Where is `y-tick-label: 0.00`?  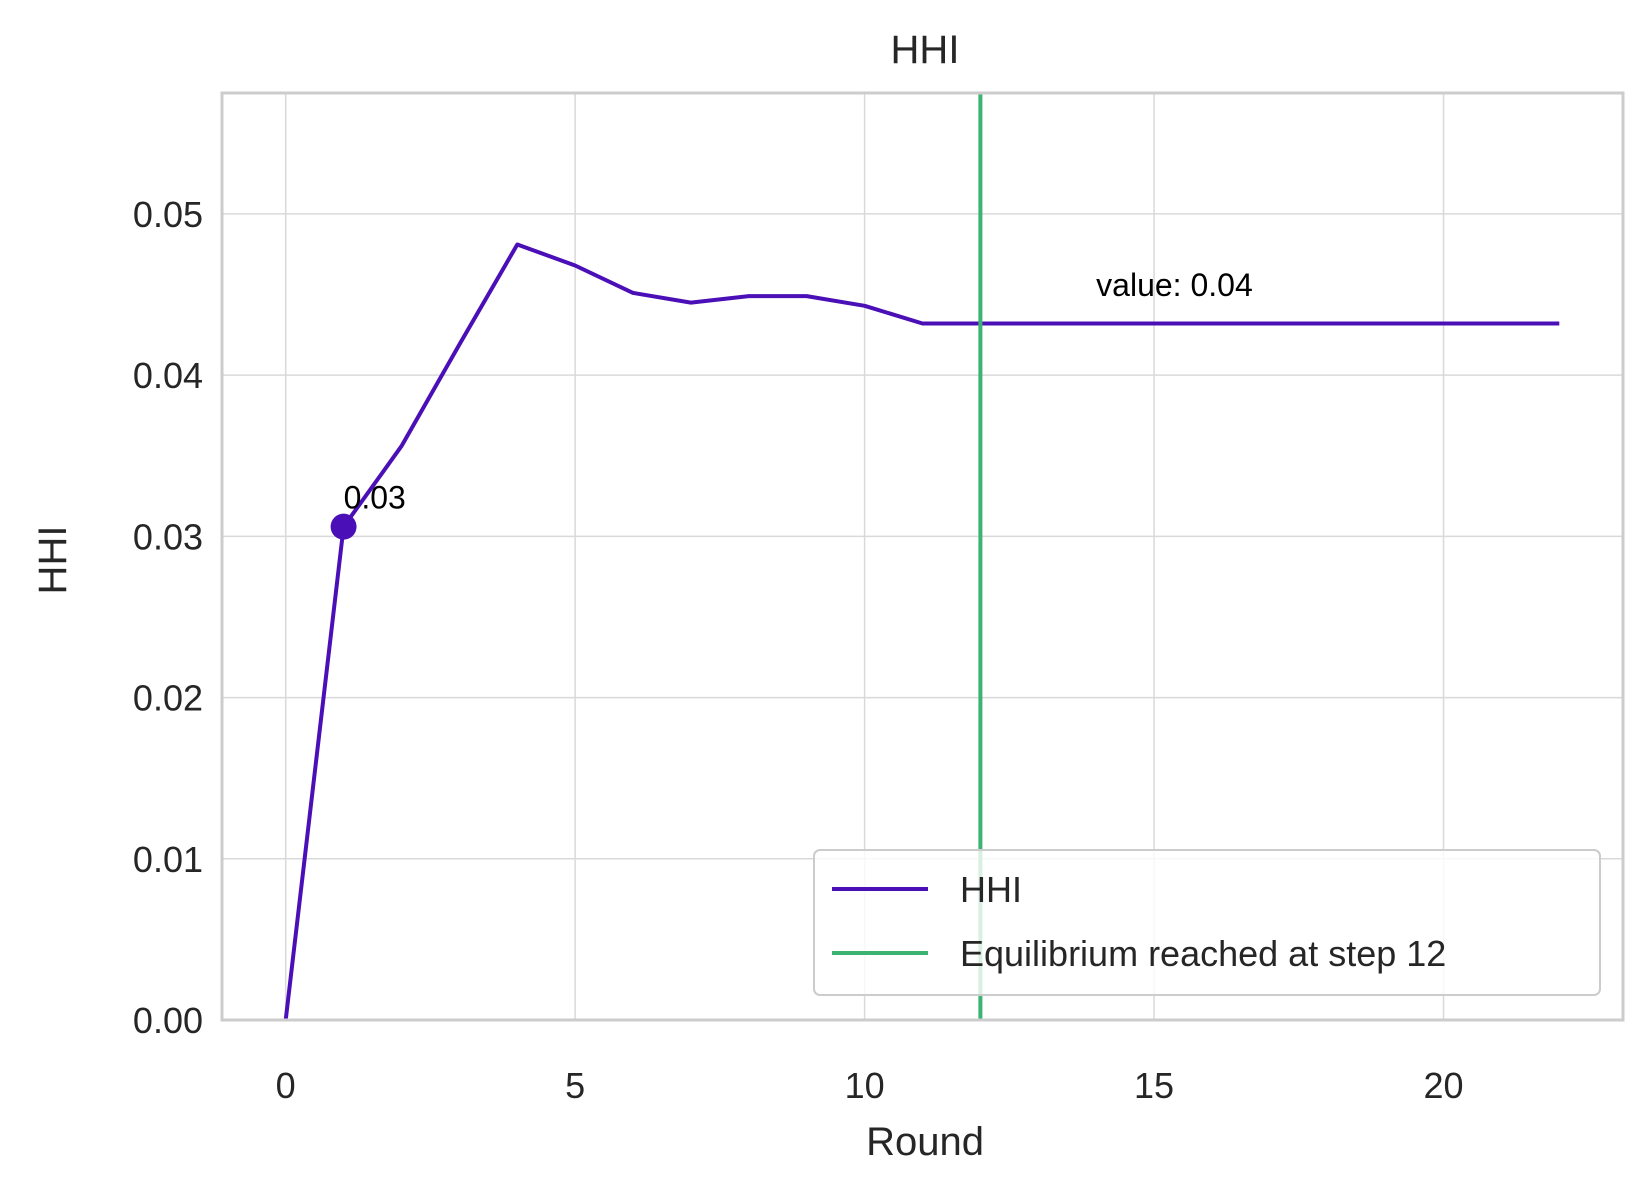
y-tick-label: 0.00 is located at coordinates (168, 1020).